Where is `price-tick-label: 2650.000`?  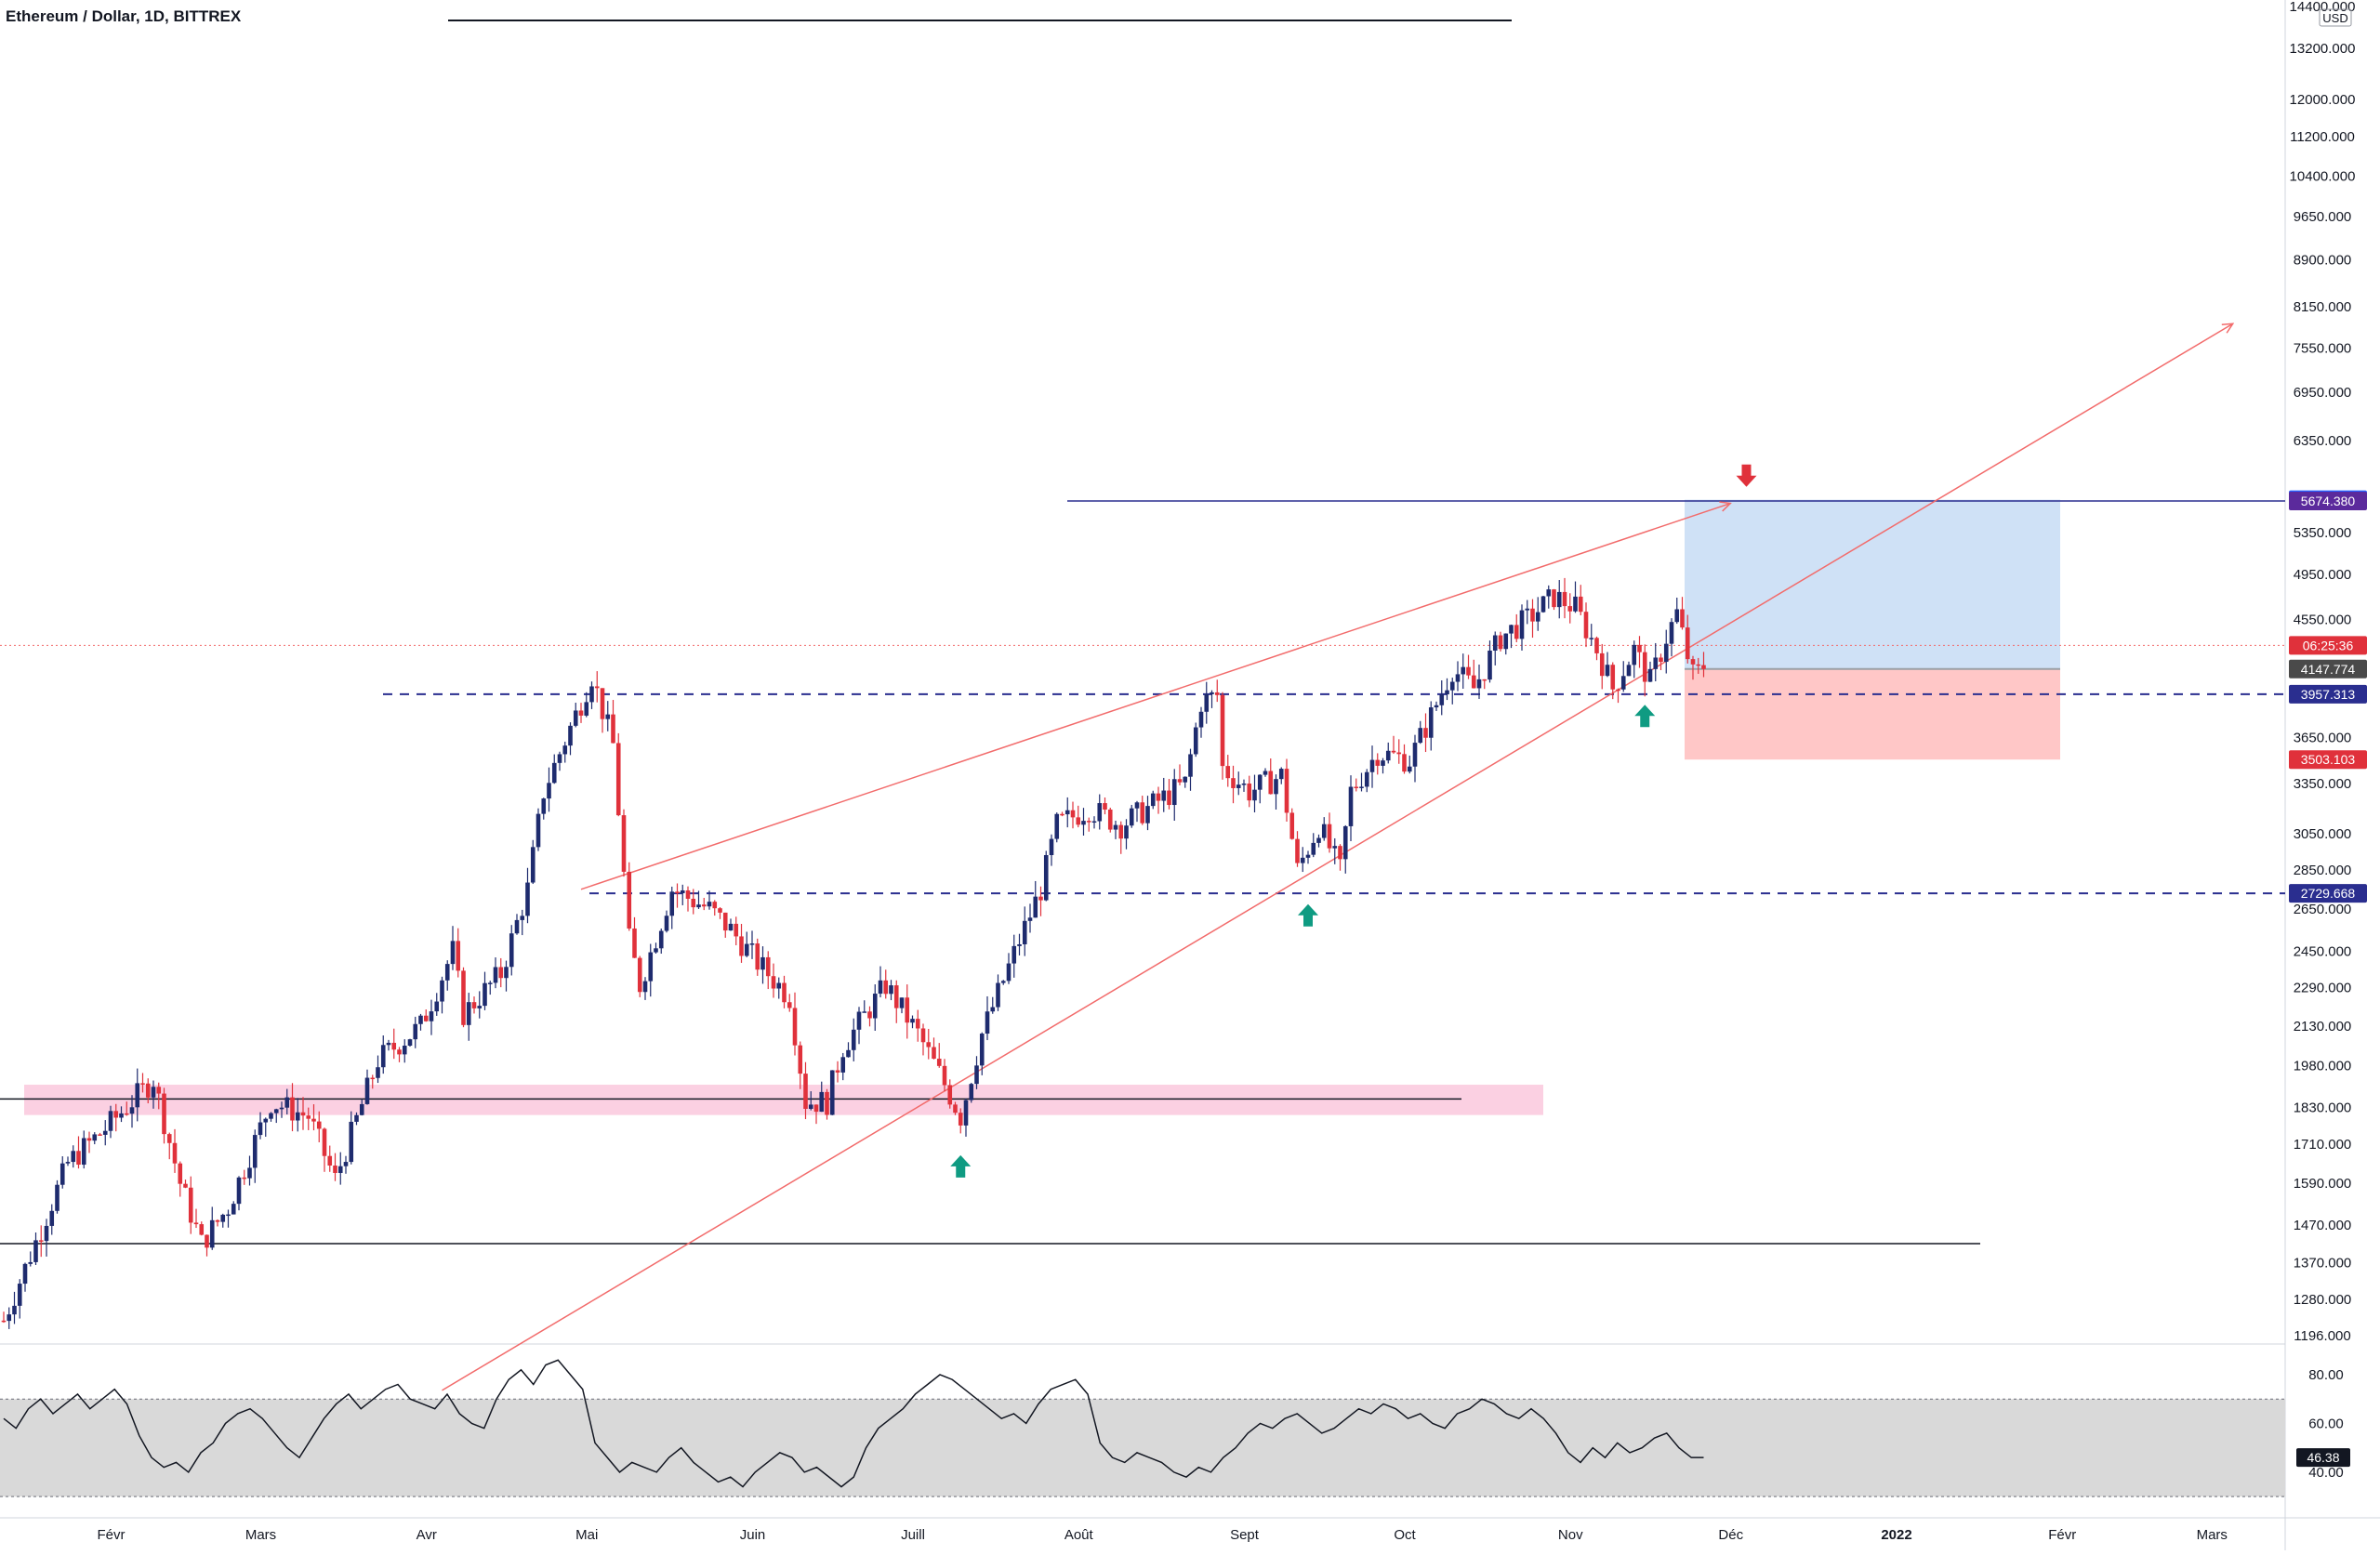 price-tick-label: 2650.000 is located at coordinates (2323, 909).